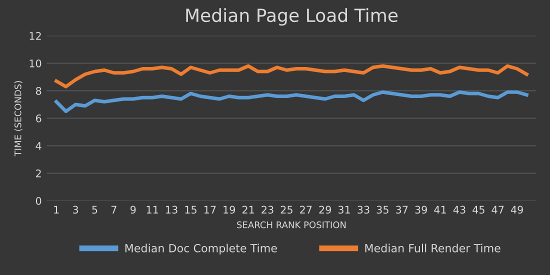 The image size is (550, 275). I want to click on x-tick-label: 5, so click(95, 210).